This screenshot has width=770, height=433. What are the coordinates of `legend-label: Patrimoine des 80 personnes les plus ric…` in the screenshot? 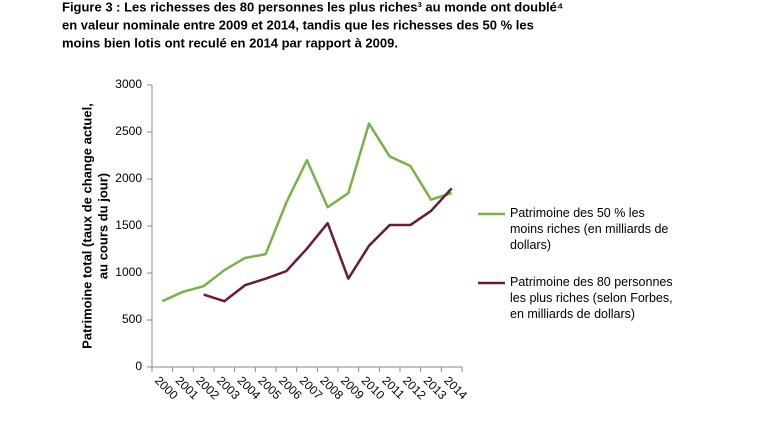 It's located at (591, 298).